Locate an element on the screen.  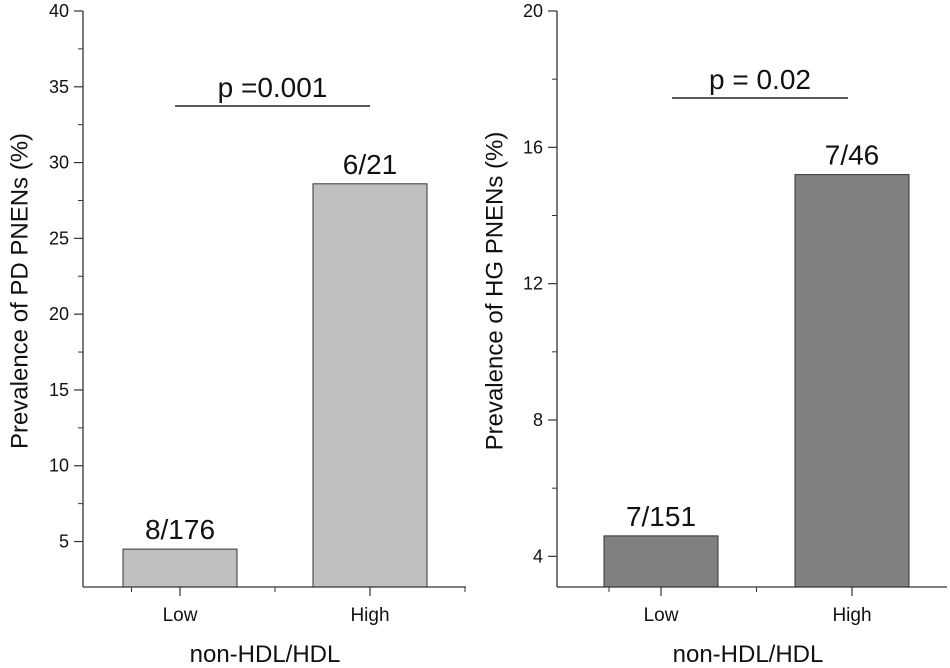
left-y-tick-label: 20 is located at coordinates (59, 314).